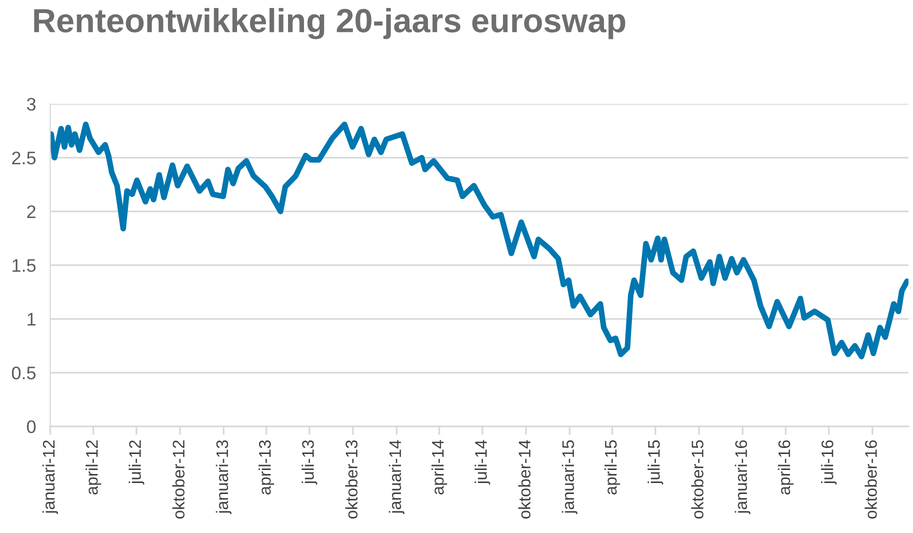 This screenshot has height=533, width=913. I want to click on y-tick-label: 0.5, so click(24, 373).